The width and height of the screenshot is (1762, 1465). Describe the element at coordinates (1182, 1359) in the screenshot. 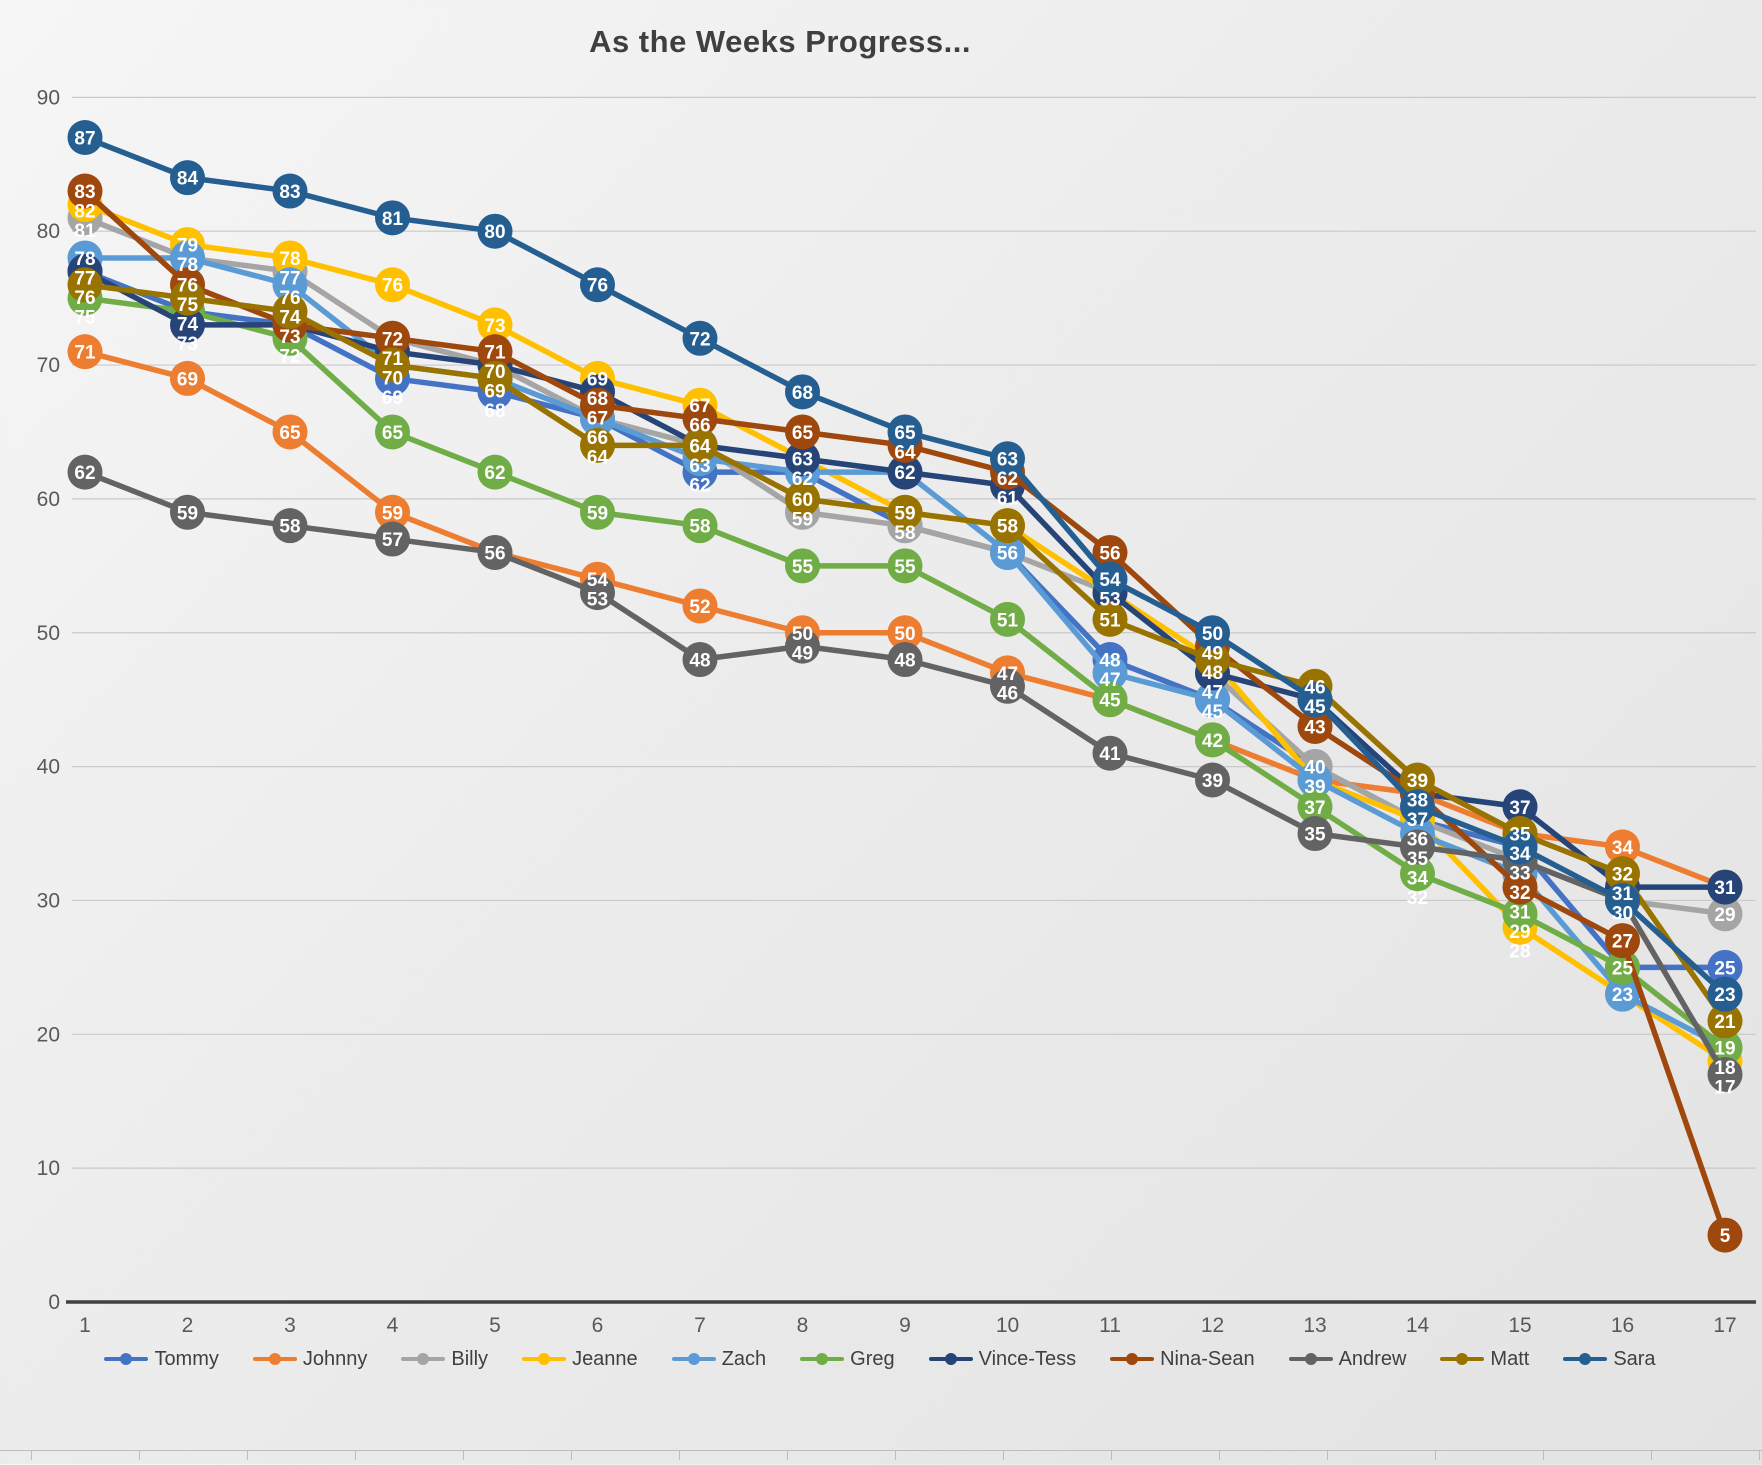

I see `legend-item-nina-sean: Nina-Sean` at that location.